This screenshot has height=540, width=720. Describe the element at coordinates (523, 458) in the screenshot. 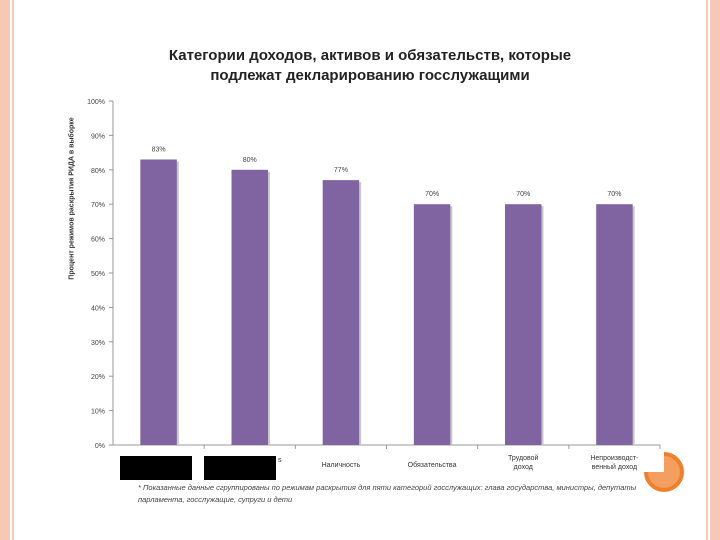

I see `x-tick-label-line: Трудовой` at that location.